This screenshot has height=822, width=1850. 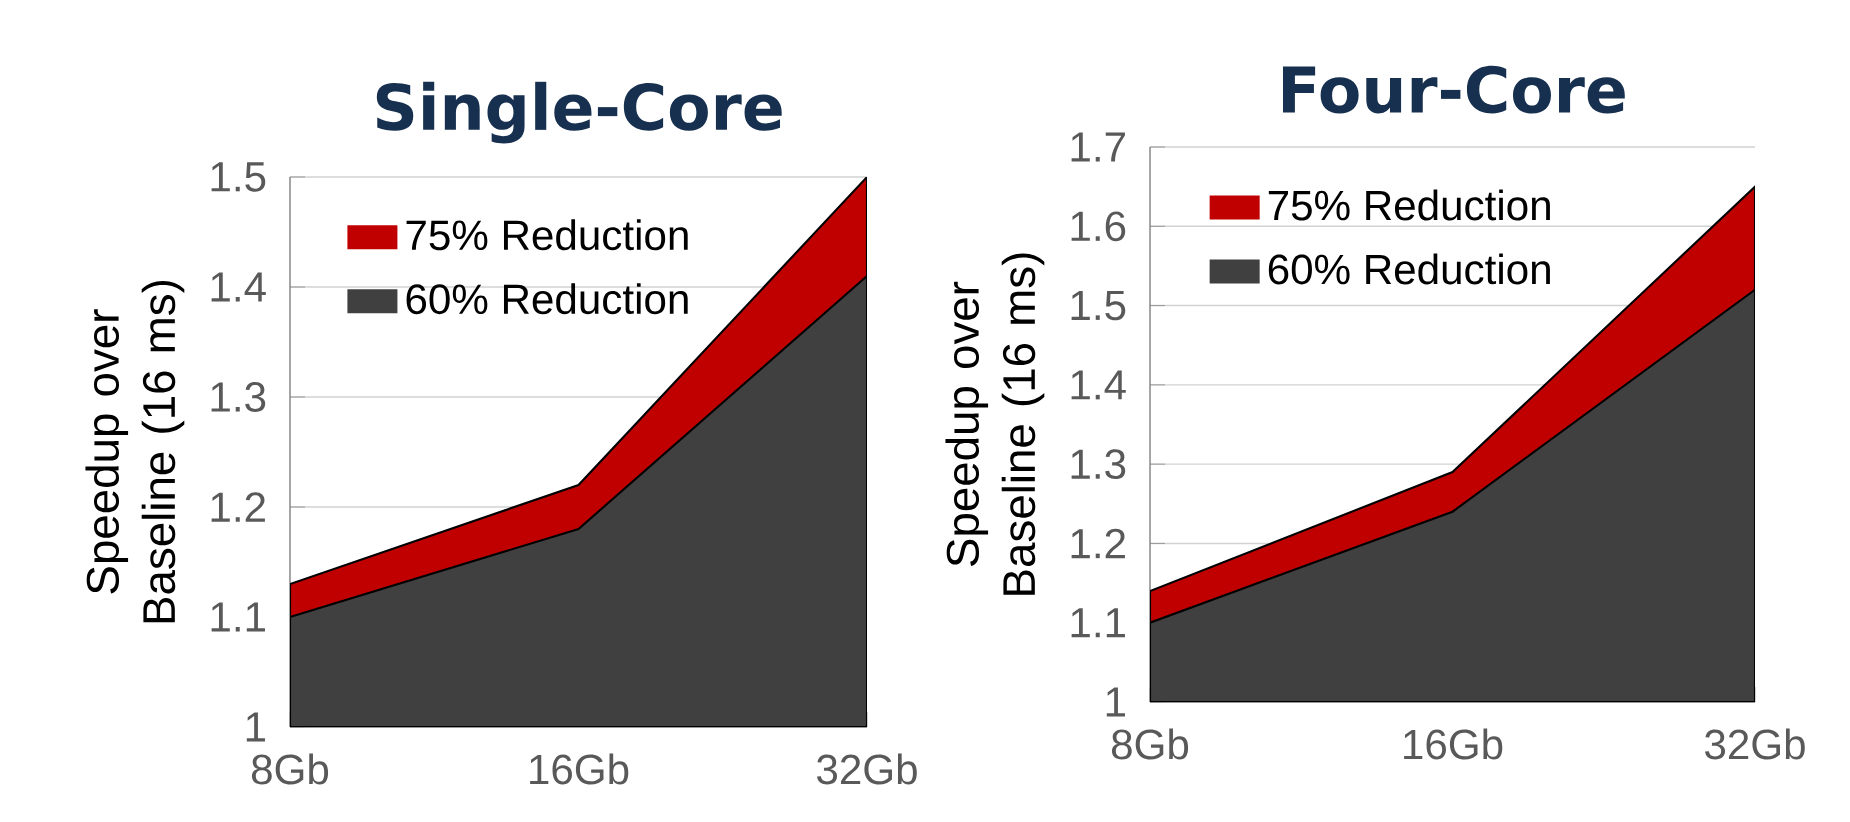 What do you see at coordinates (1098, 147) in the screenshot?
I see `y-tick-label: 1.7` at bounding box center [1098, 147].